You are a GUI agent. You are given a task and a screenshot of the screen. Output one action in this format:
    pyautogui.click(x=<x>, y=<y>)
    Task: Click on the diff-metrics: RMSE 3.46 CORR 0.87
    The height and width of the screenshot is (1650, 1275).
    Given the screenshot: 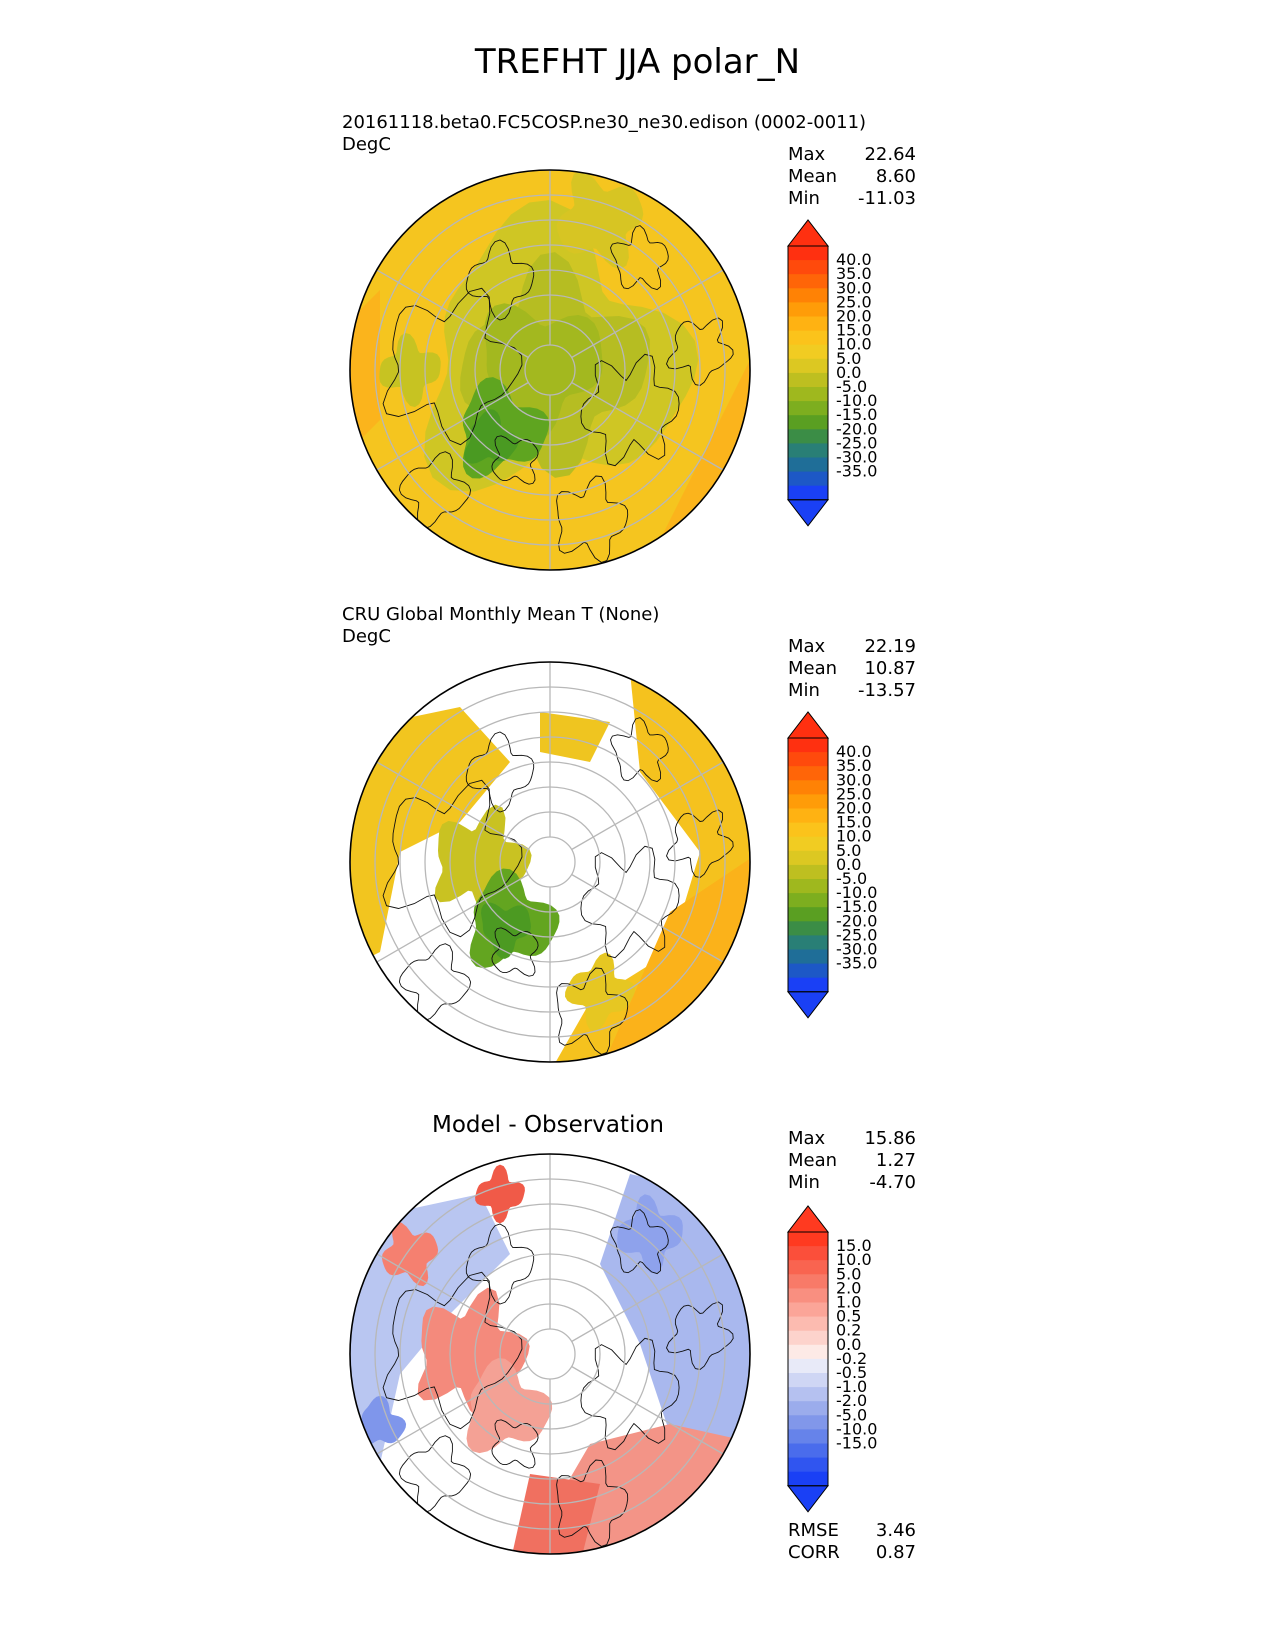 What is the action you would take?
    pyautogui.click(x=852, y=1542)
    